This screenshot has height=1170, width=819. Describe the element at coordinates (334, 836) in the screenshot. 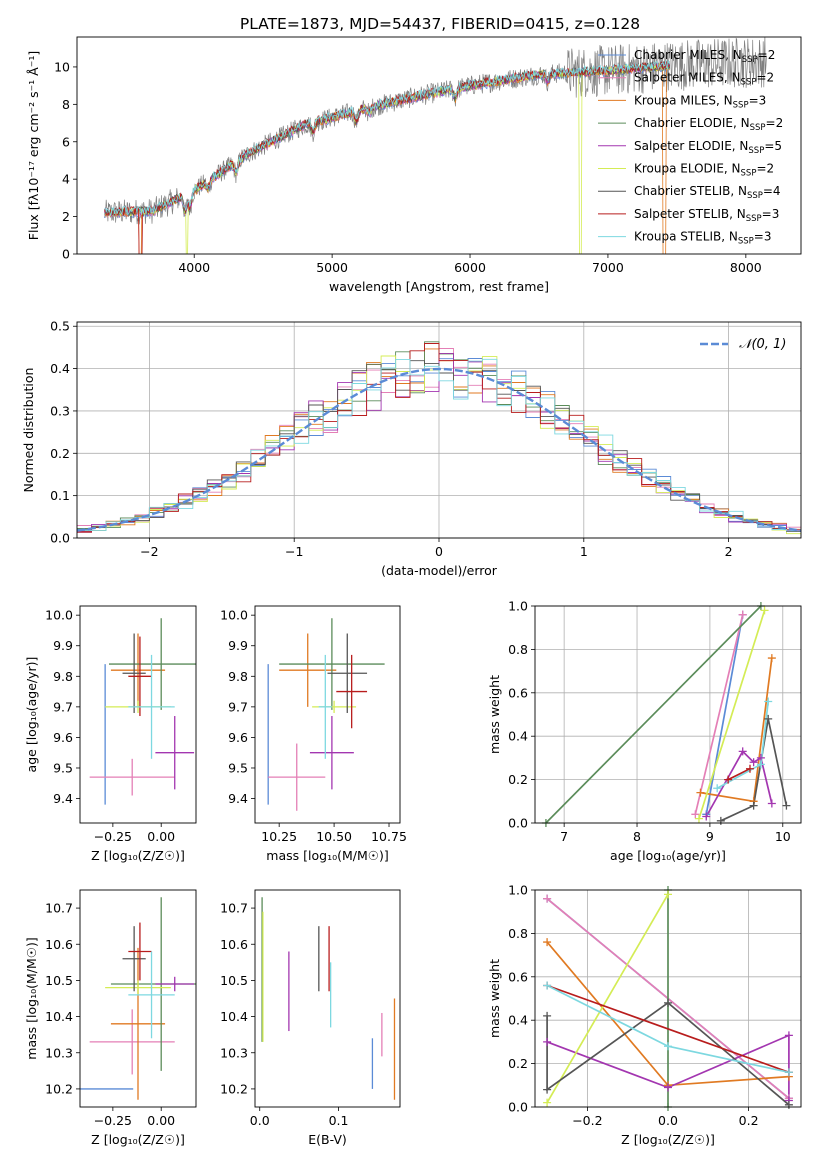

I see `x-tick-label: 10.50` at that location.